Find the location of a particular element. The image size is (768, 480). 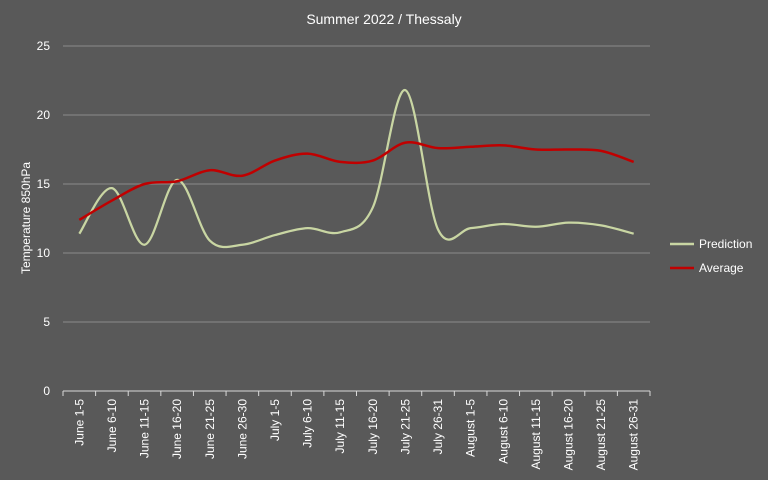

x-tick-label: July 6-10 is located at coordinates (308, 423).